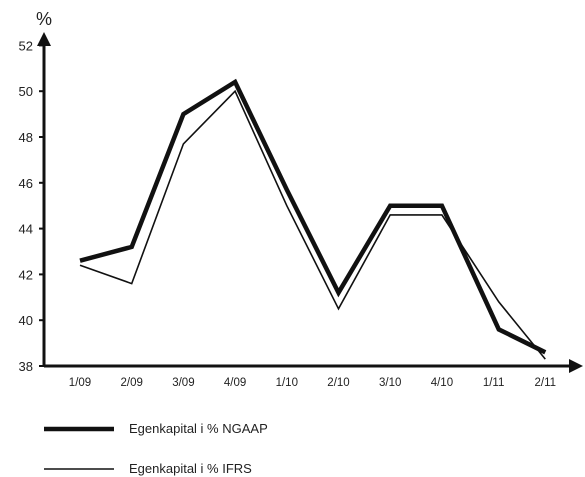  I want to click on legend-label: Egenkapital i % NGAAP, so click(198, 428).